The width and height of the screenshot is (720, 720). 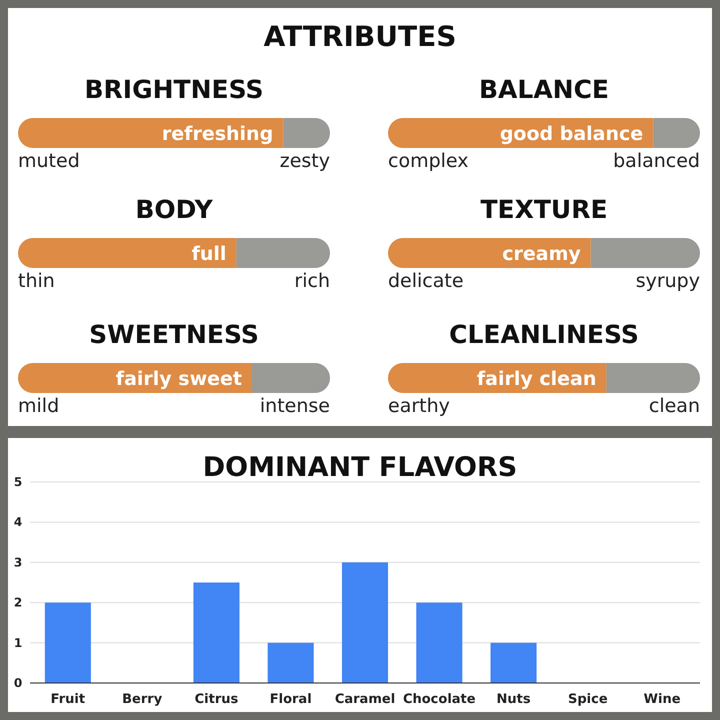 What do you see at coordinates (216, 699) in the screenshot?
I see `x-tick-label: Citrus` at bounding box center [216, 699].